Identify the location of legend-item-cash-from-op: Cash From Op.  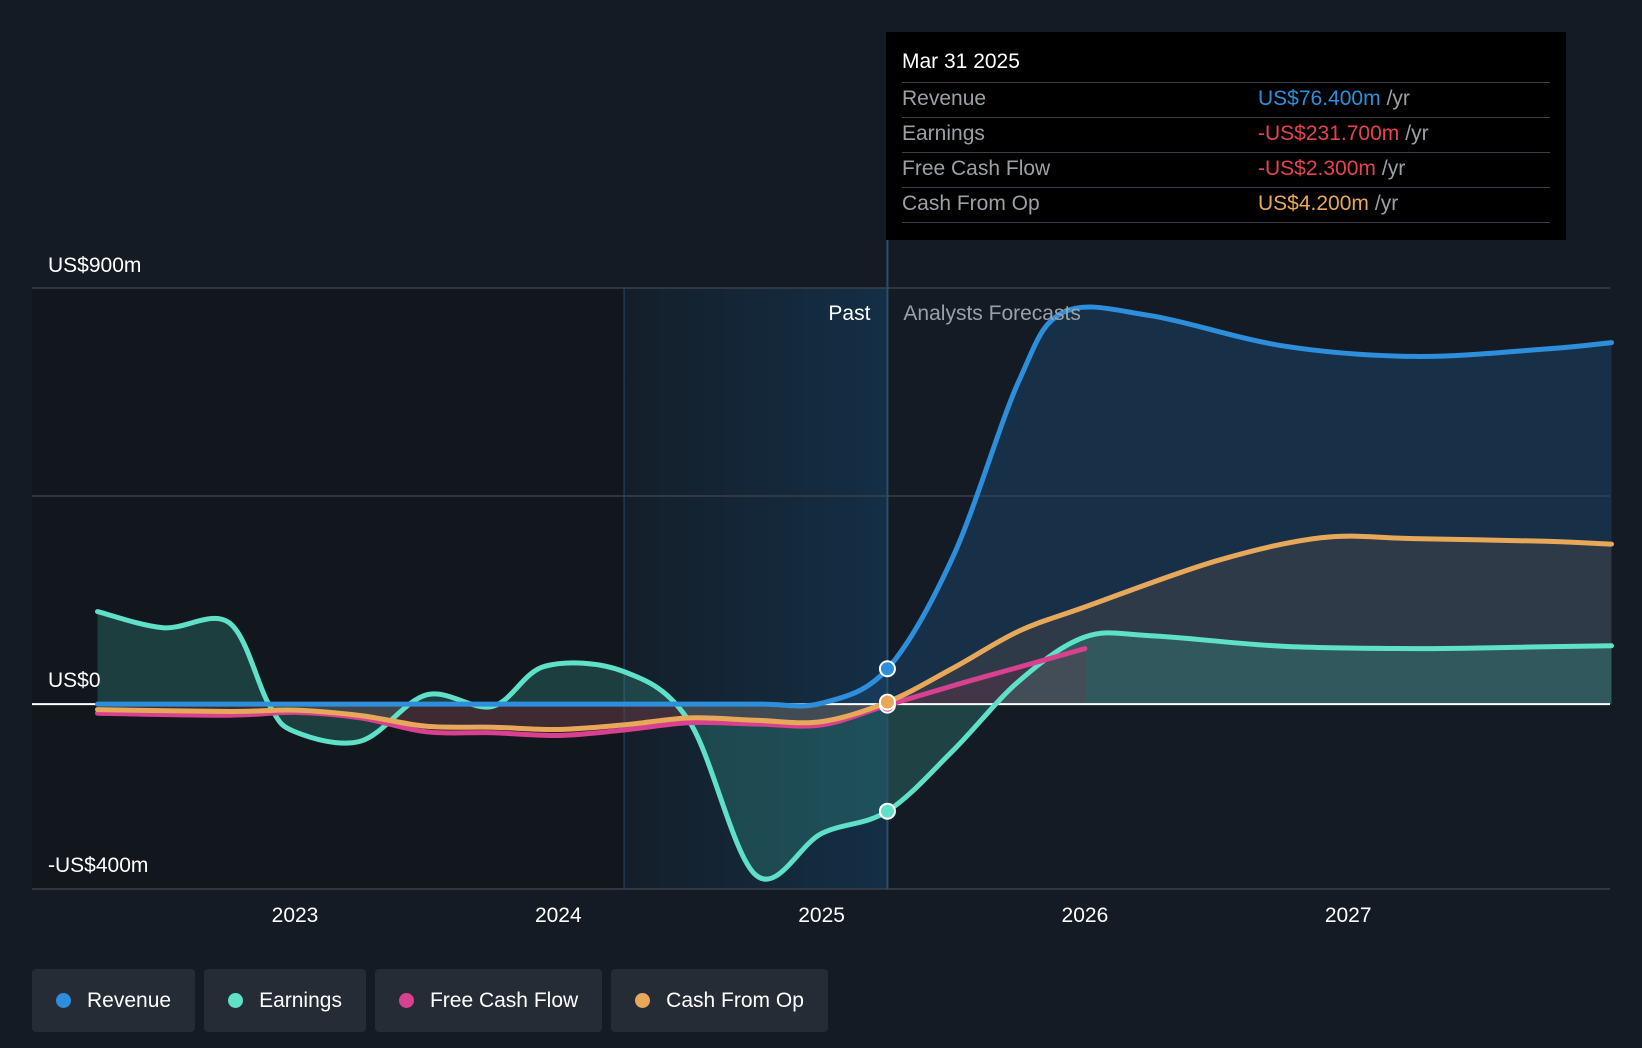
(719, 1000).